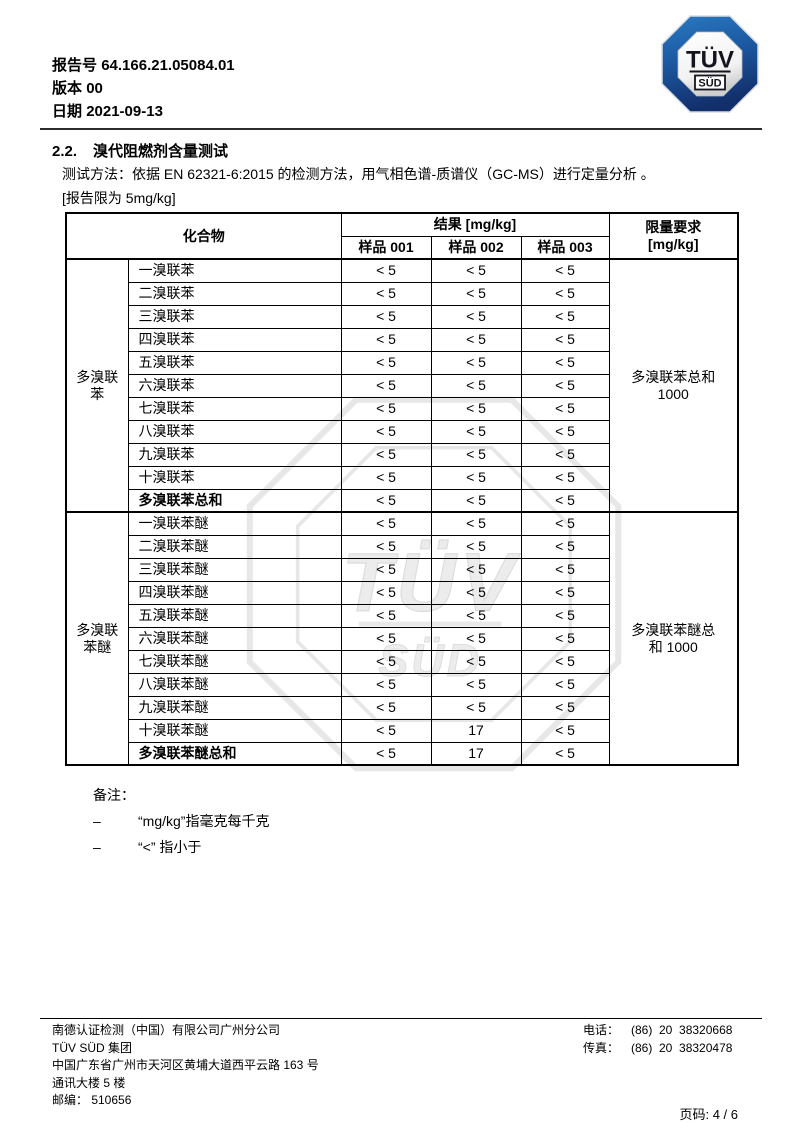 The width and height of the screenshot is (800, 1130). Describe the element at coordinates (709, 83) in the screenshot. I see `logo-sud-text: SÜD` at that location.